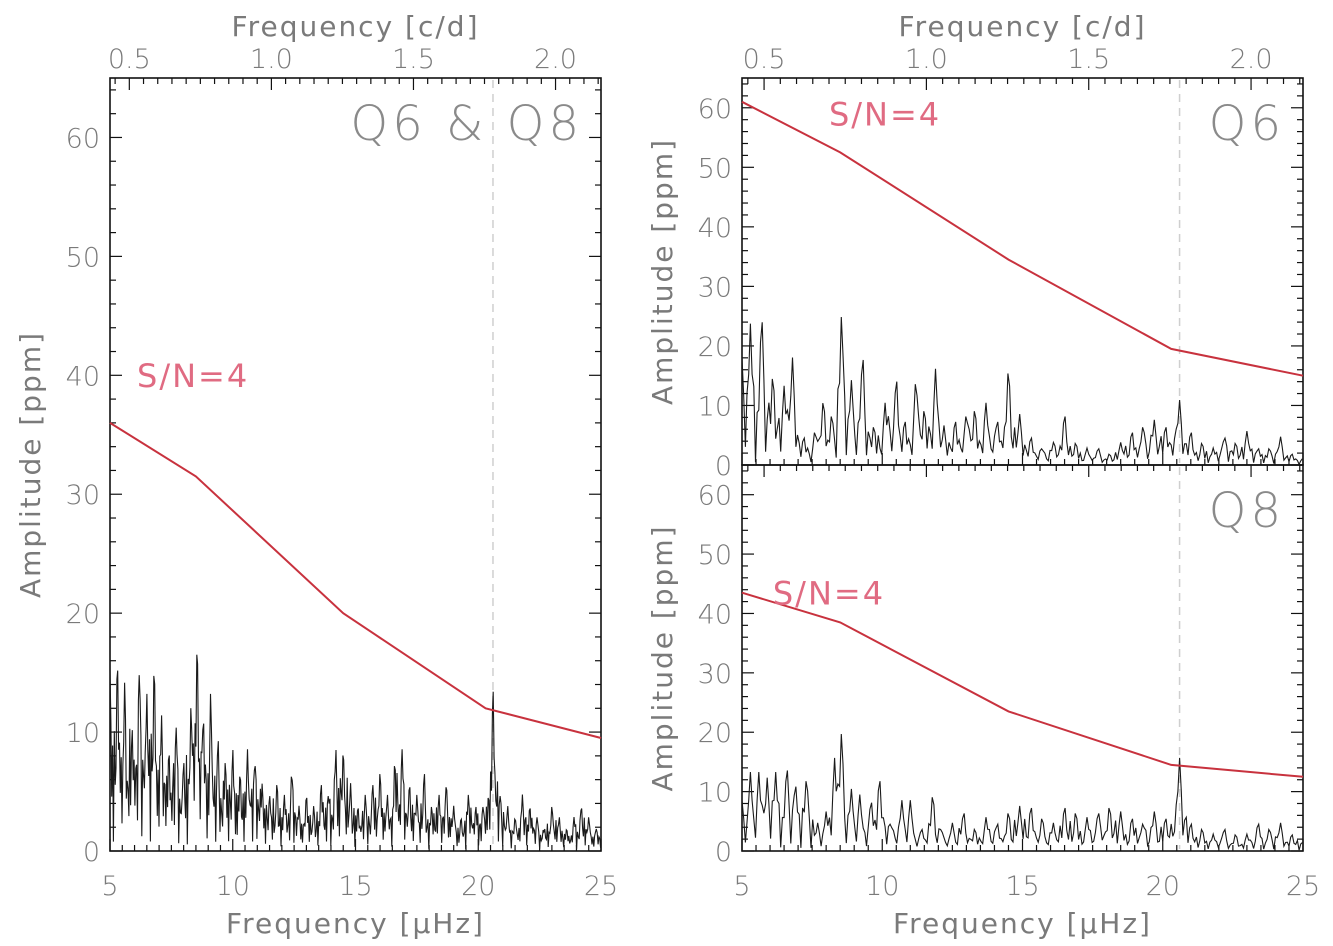  Describe the element at coordinates (1247, 511) in the screenshot. I see `panel-label: Q8` at that location.